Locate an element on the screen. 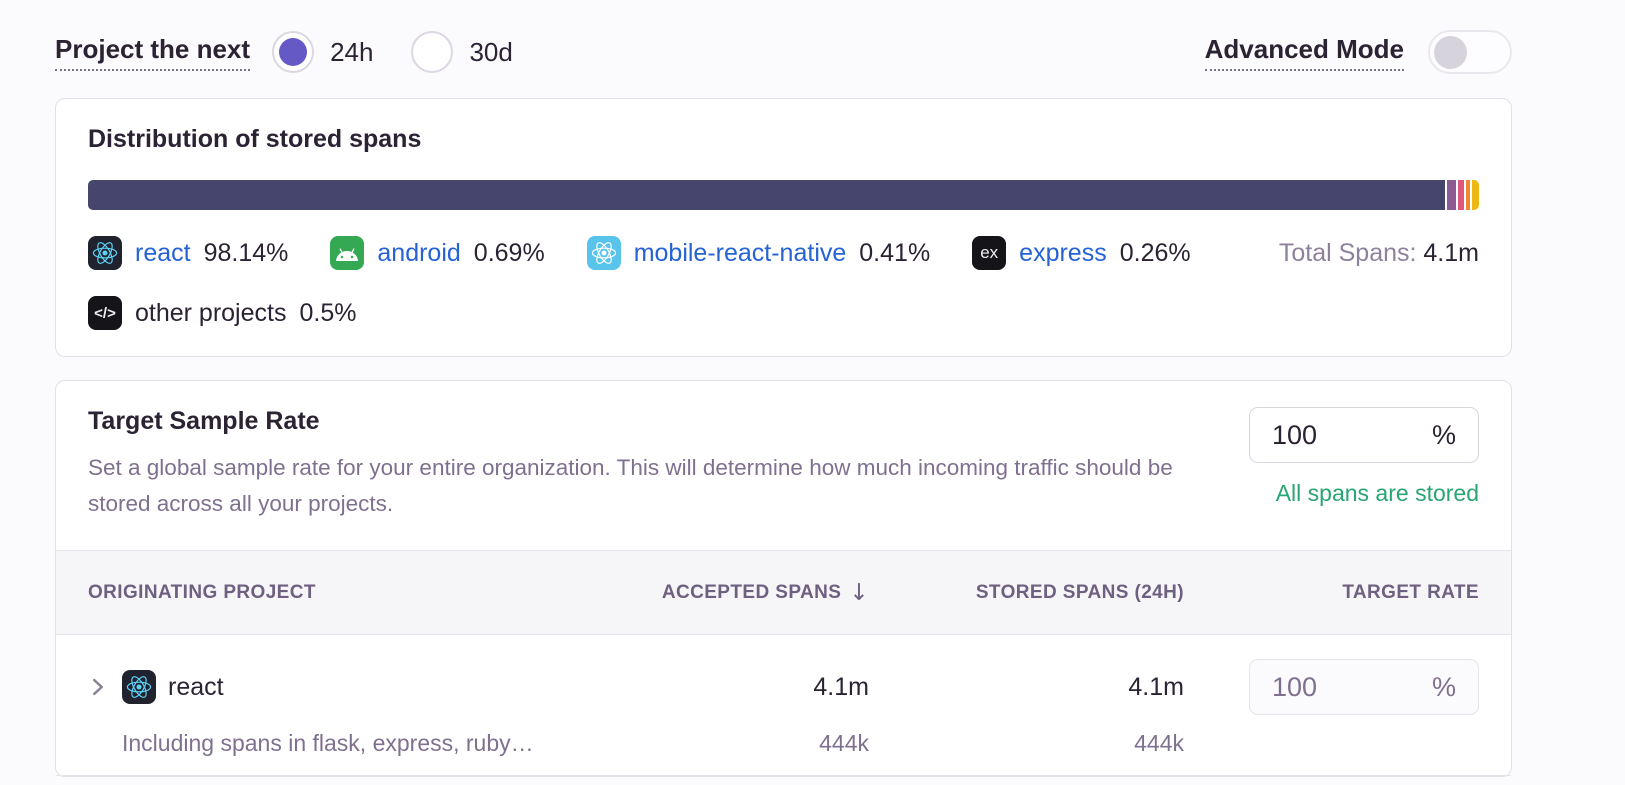  distribution-bar is located at coordinates (783, 195).